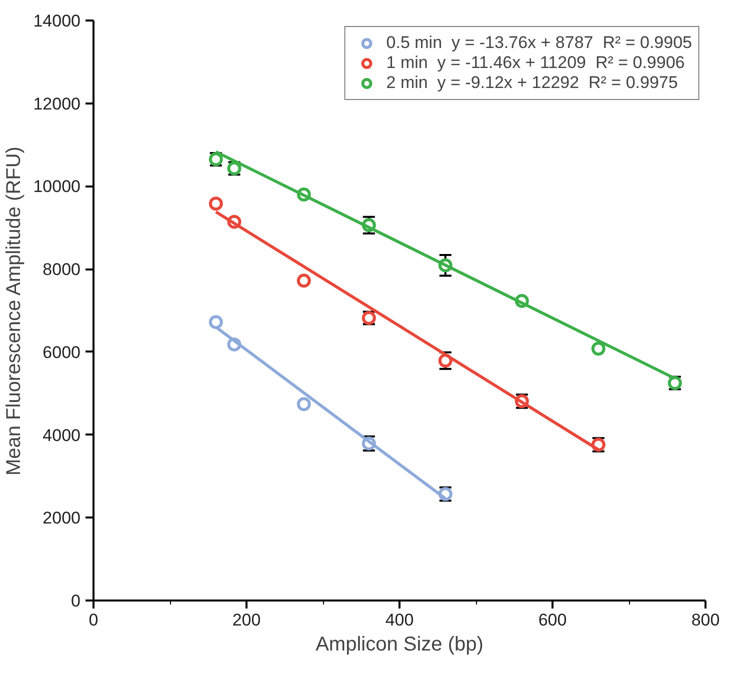 Image resolution: width=734 pixels, height=684 pixels. Describe the element at coordinates (61, 435) in the screenshot. I see `y-tick-label: 4000` at that location.